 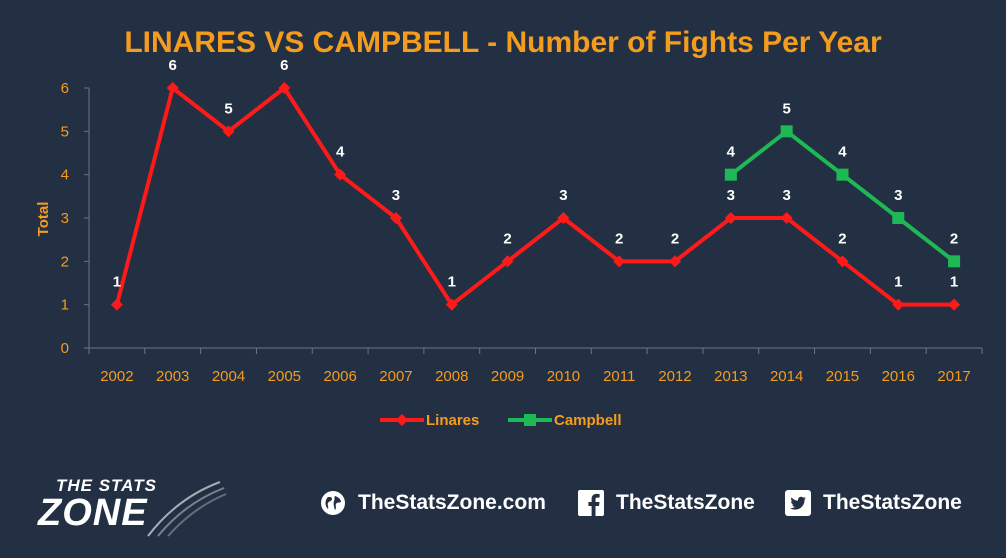 I want to click on y-tick-label: 2, so click(x=65, y=261).